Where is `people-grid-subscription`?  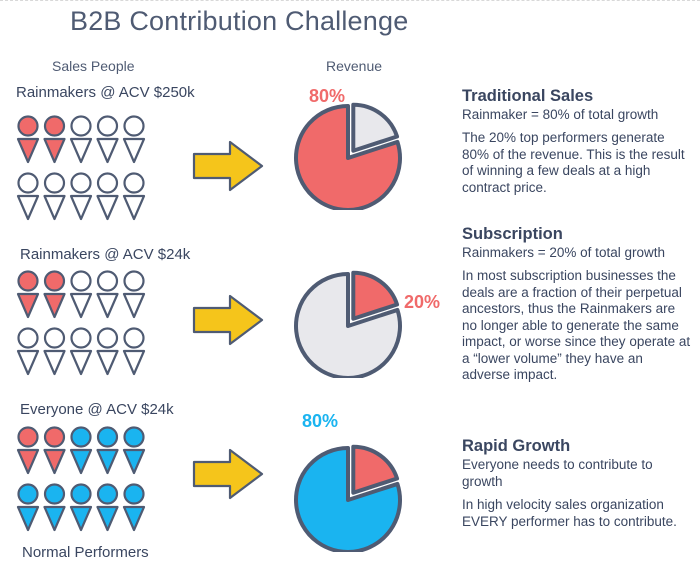
people-grid-subscription is located at coordinates (81, 323).